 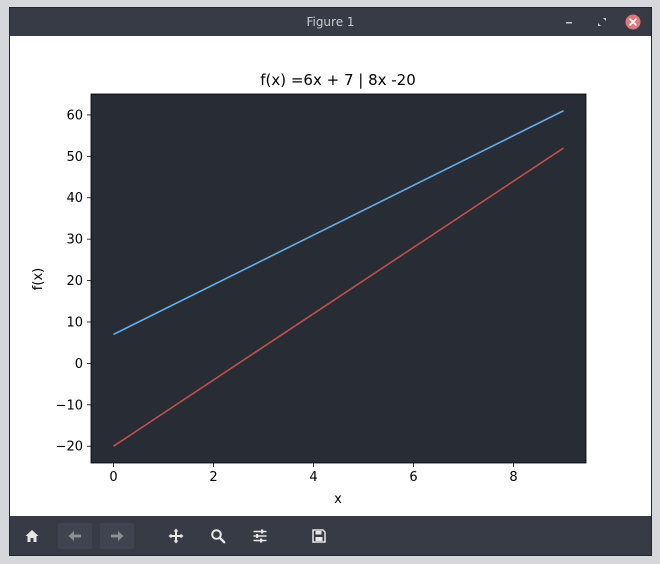 I want to click on y-tick-label: −20, so click(x=69, y=447).